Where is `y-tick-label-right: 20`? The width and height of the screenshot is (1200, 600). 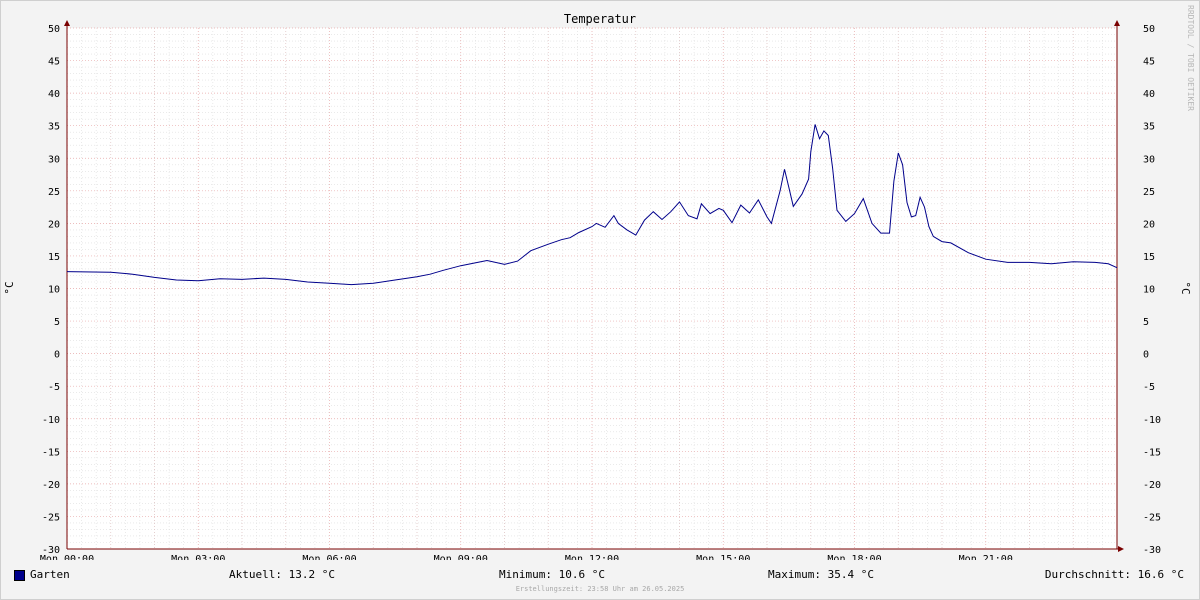 y-tick-label-right: 20 is located at coordinates (1149, 224).